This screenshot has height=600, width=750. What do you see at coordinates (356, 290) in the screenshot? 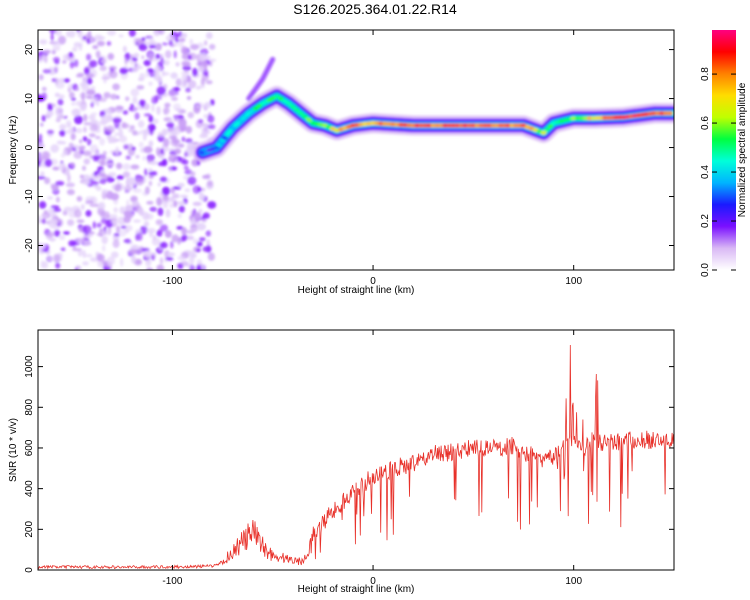
I see `spectrogram-x-label: Height of straight line (km)` at bounding box center [356, 290].